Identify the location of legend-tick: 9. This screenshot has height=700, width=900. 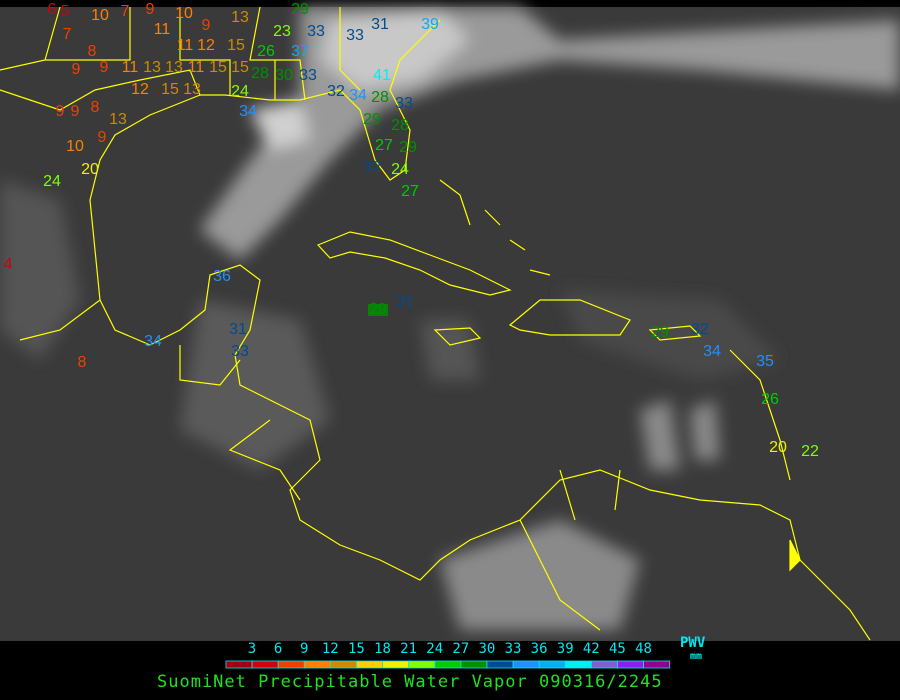
(304, 649).